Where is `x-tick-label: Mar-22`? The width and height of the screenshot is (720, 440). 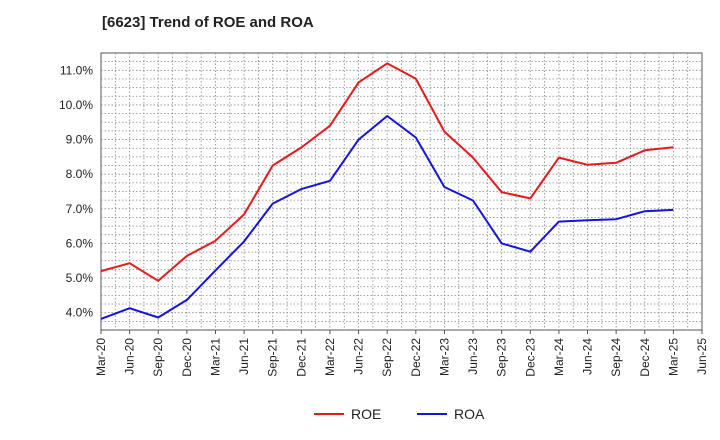 x-tick-label: Mar-22 is located at coordinates (330, 357).